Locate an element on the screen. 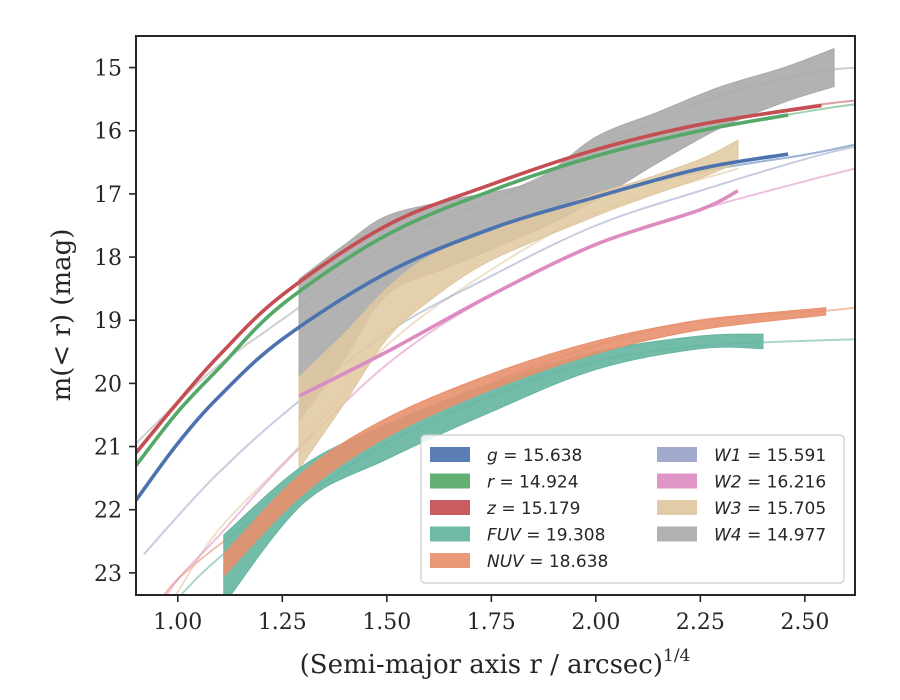 The image size is (900, 700). x-tick-label: 2.00 is located at coordinates (595, 622).